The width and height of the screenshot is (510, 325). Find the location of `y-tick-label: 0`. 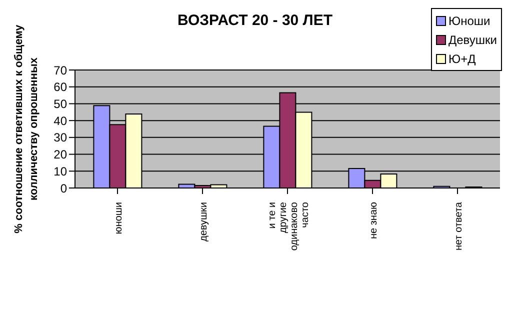

y-tick-label: 0 is located at coordinates (64, 188).